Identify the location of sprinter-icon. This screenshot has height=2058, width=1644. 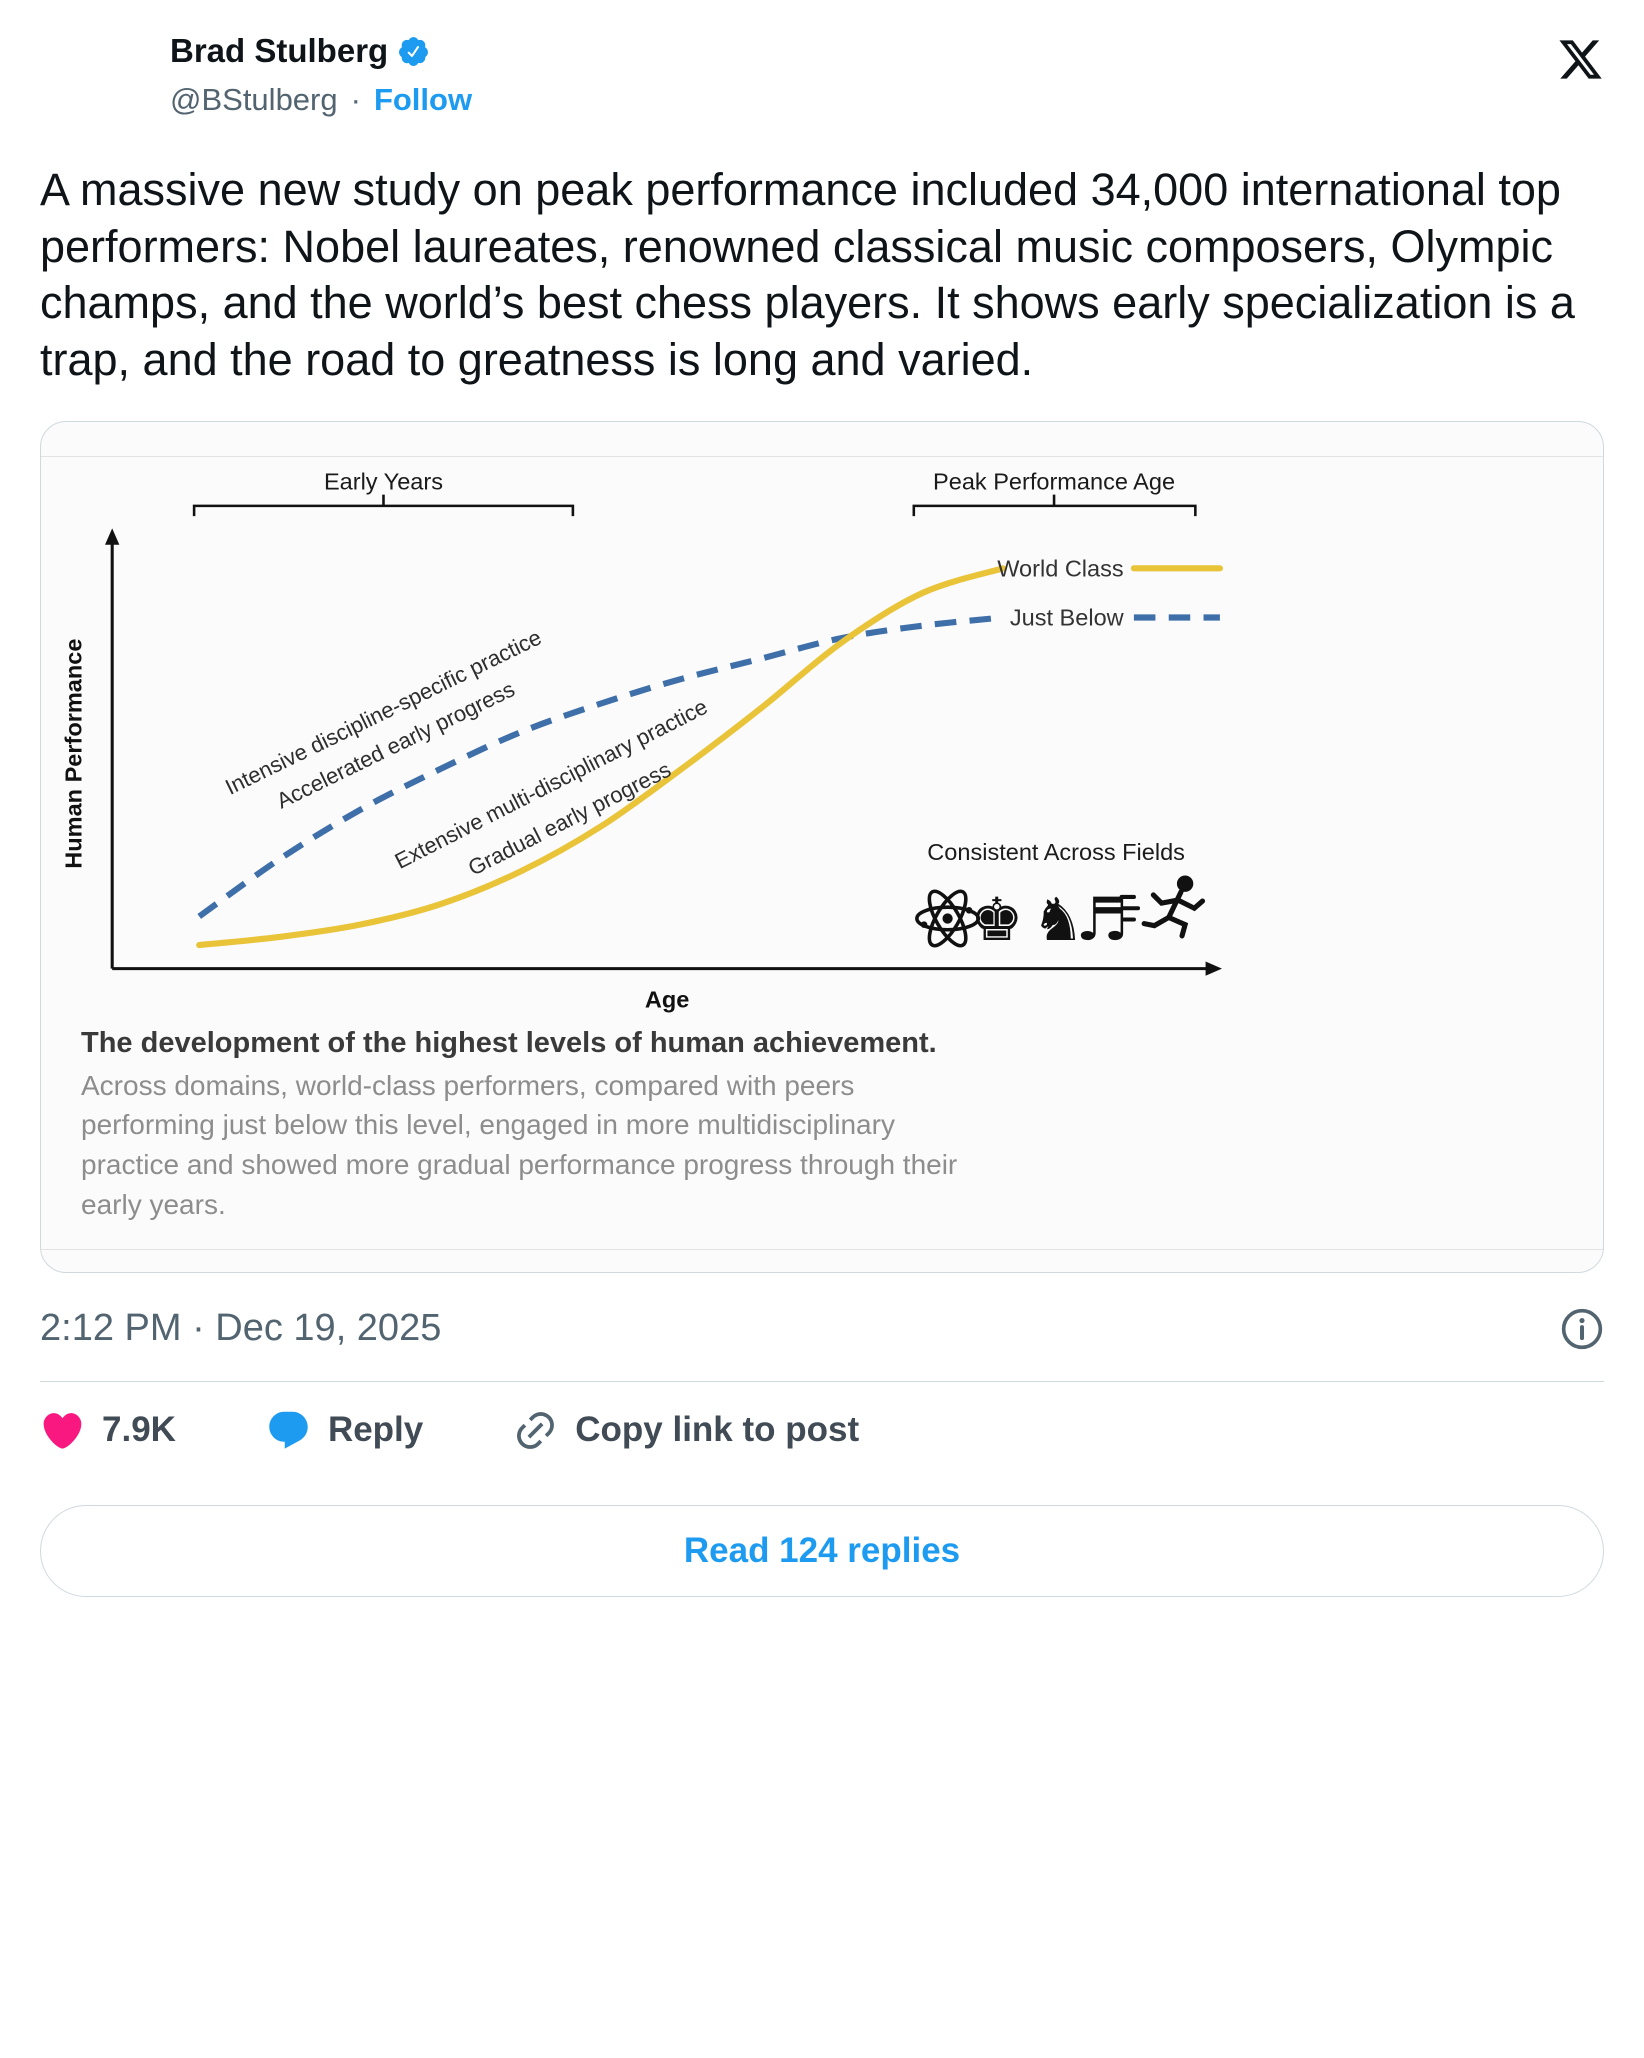
(1162, 907).